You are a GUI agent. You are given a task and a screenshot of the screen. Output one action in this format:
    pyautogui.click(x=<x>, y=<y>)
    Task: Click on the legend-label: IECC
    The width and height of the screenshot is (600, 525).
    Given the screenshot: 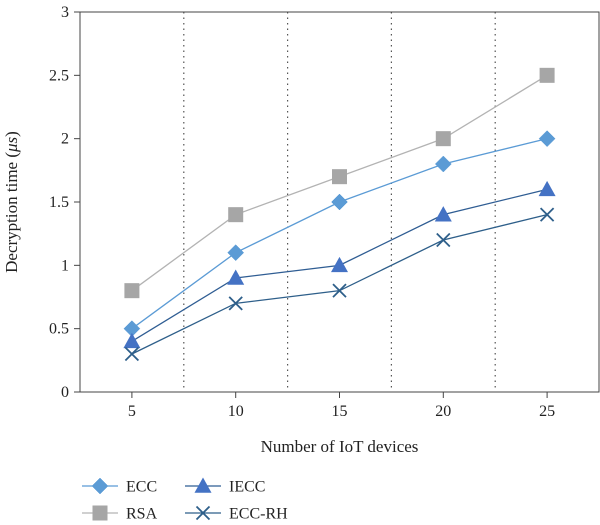 What is the action you would take?
    pyautogui.click(x=247, y=487)
    